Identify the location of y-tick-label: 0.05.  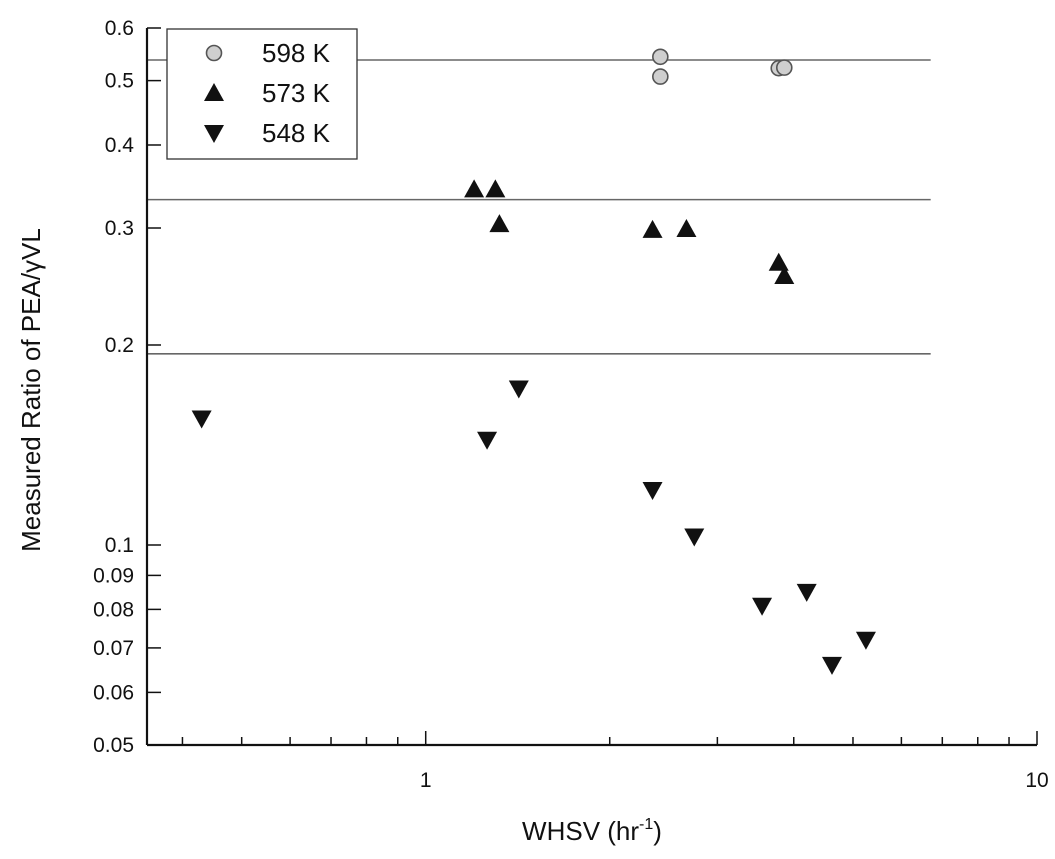
(113, 745).